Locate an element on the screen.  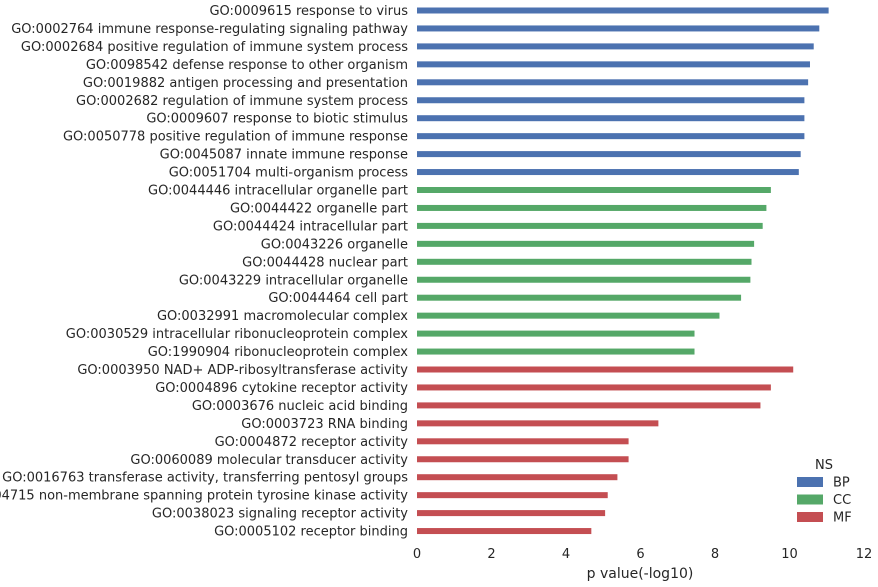
category-label: GO:0044422 organelle part is located at coordinates (319, 208).